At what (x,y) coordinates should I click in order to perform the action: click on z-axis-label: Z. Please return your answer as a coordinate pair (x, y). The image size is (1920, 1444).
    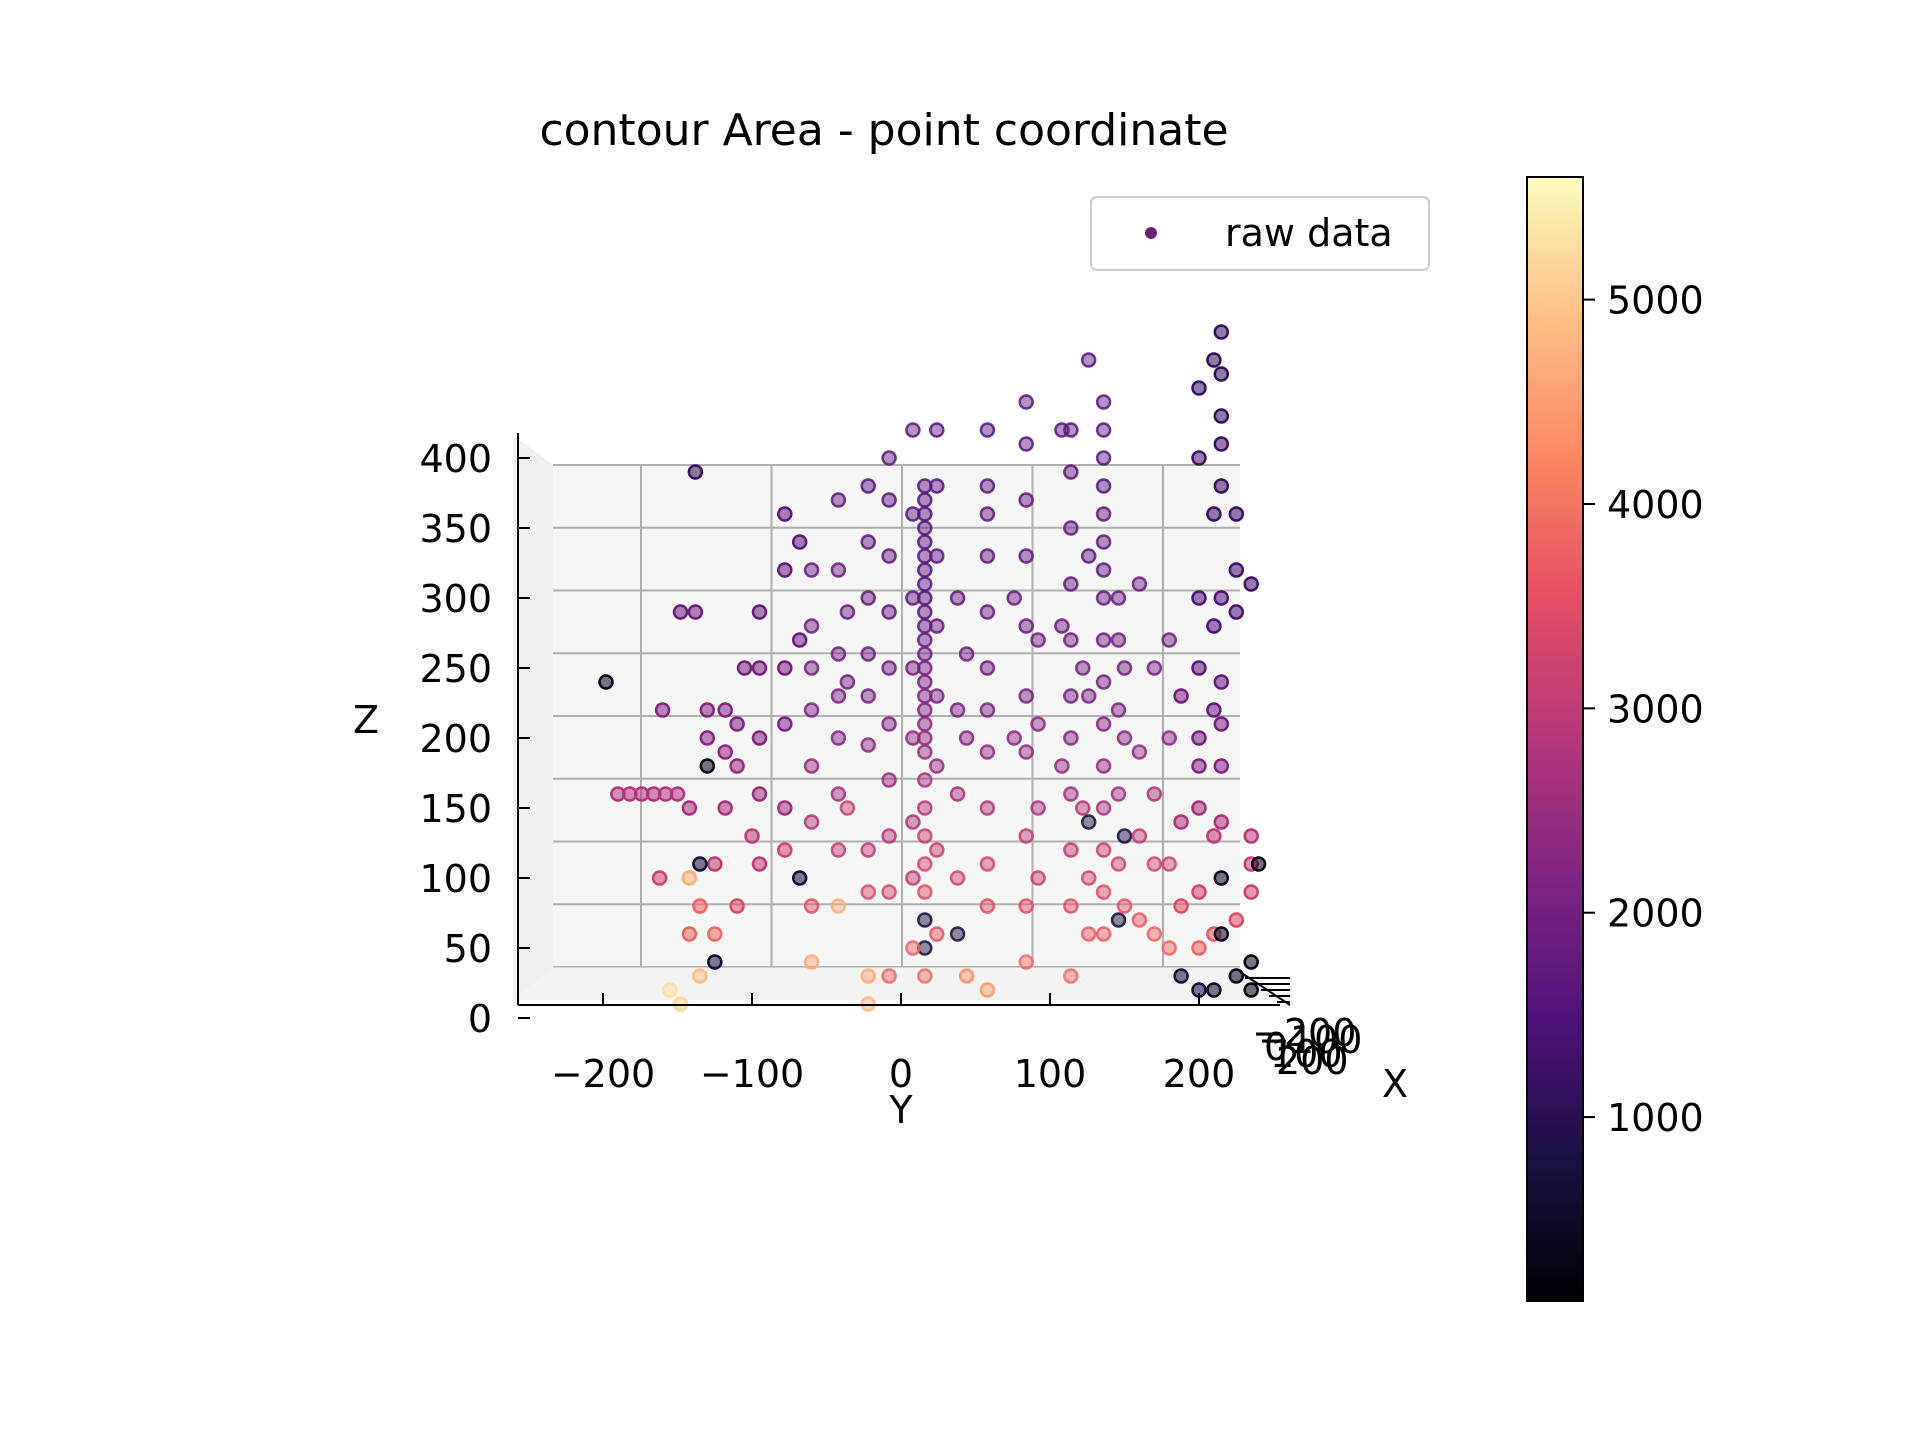
    Looking at the image, I should click on (366, 720).